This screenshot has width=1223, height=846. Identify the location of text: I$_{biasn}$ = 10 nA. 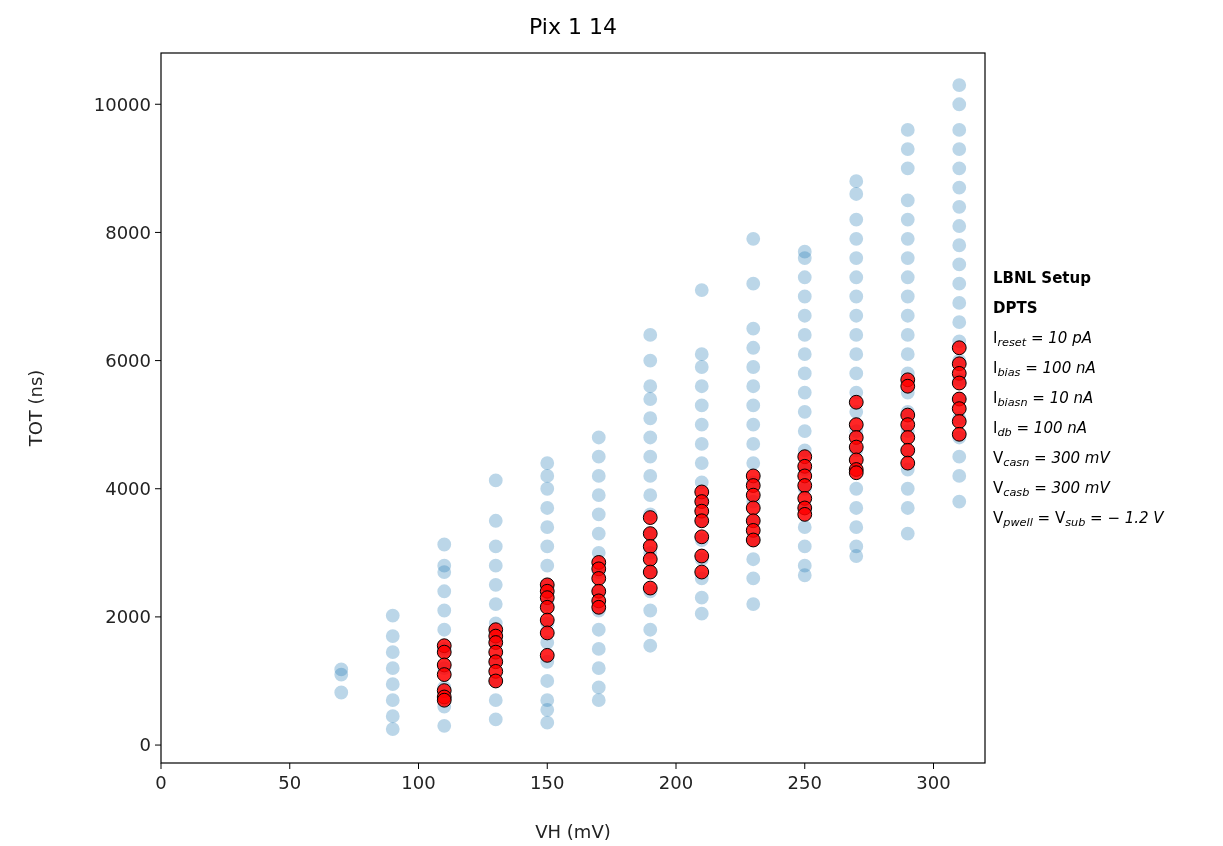
(1043, 399).